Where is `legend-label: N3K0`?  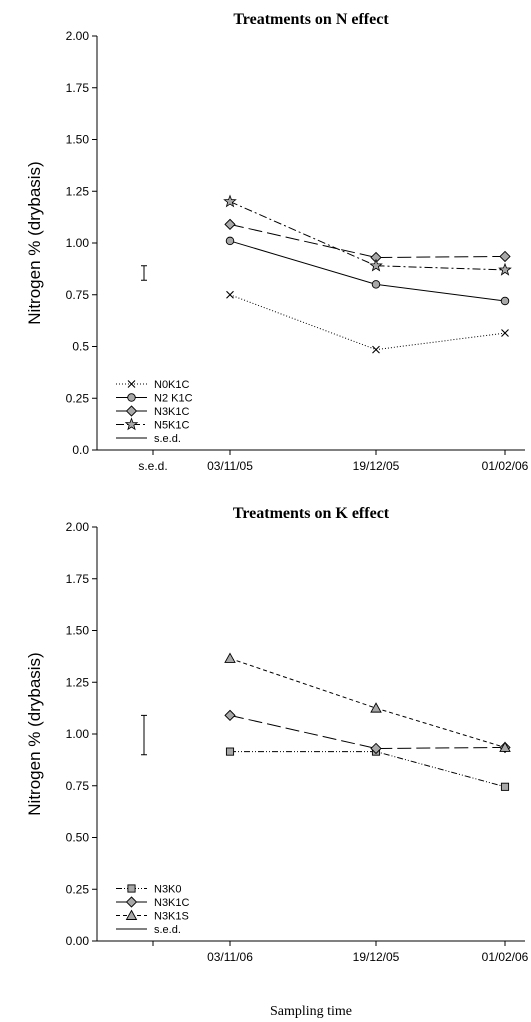 legend-label: N3K0 is located at coordinates (168, 890).